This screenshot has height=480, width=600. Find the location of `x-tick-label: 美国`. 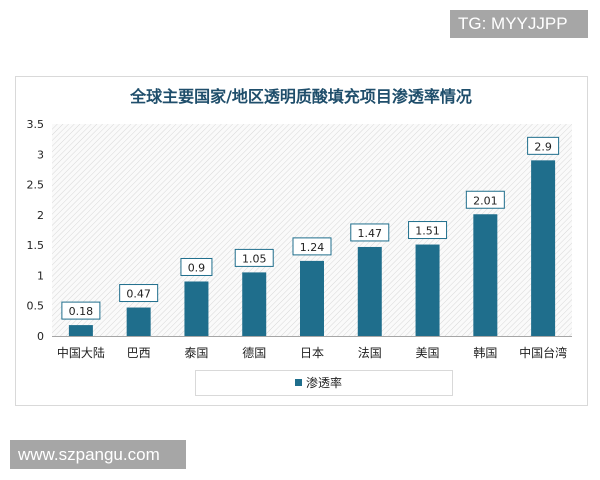

x-tick-label: 美国 is located at coordinates (428, 353).